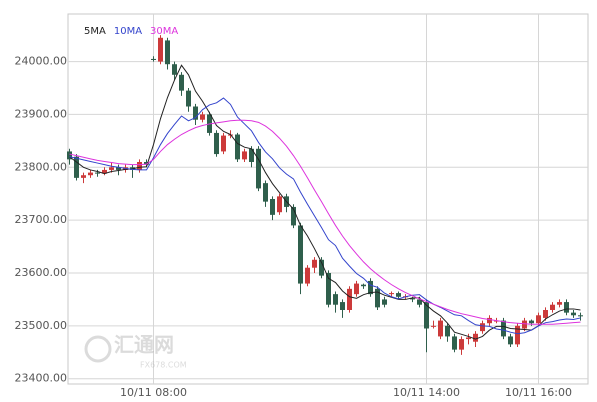 This screenshot has width=597, height=402. Describe the element at coordinates (41, 378) in the screenshot. I see `y-tick-label: 23400.00` at that location.